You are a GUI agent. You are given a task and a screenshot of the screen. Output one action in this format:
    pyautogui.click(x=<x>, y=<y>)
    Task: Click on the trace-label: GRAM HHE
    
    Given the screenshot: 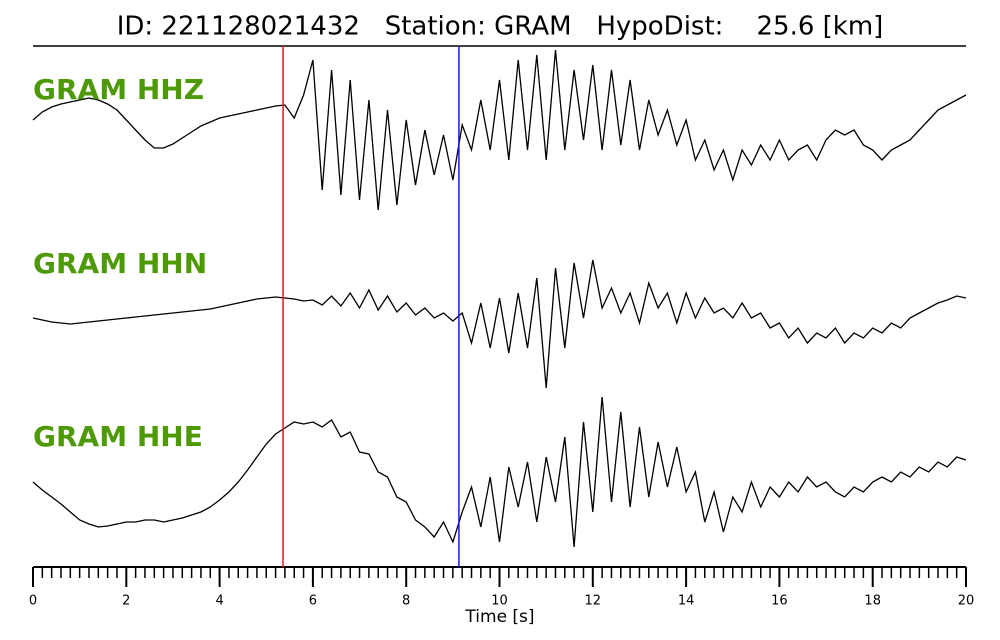 What is the action you would take?
    pyautogui.click(x=118, y=436)
    